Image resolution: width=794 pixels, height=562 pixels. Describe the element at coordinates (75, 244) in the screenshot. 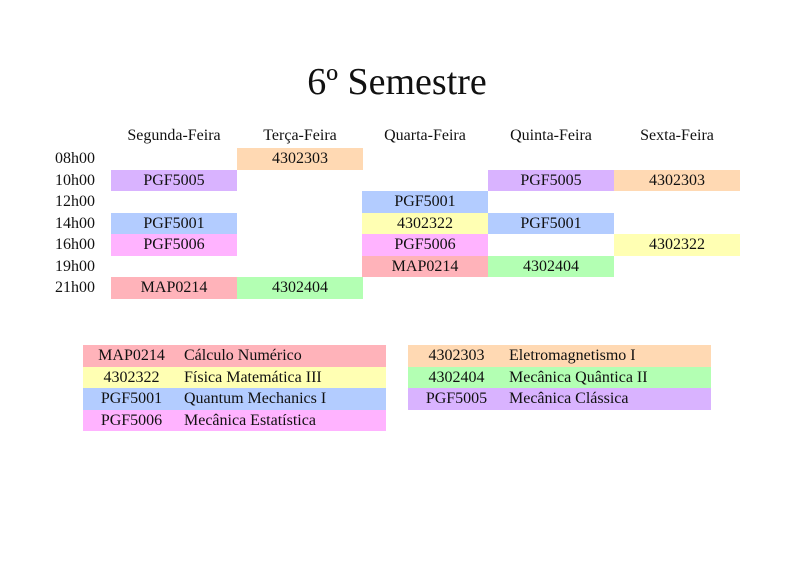

I see `time-label: 16h00` at that location.